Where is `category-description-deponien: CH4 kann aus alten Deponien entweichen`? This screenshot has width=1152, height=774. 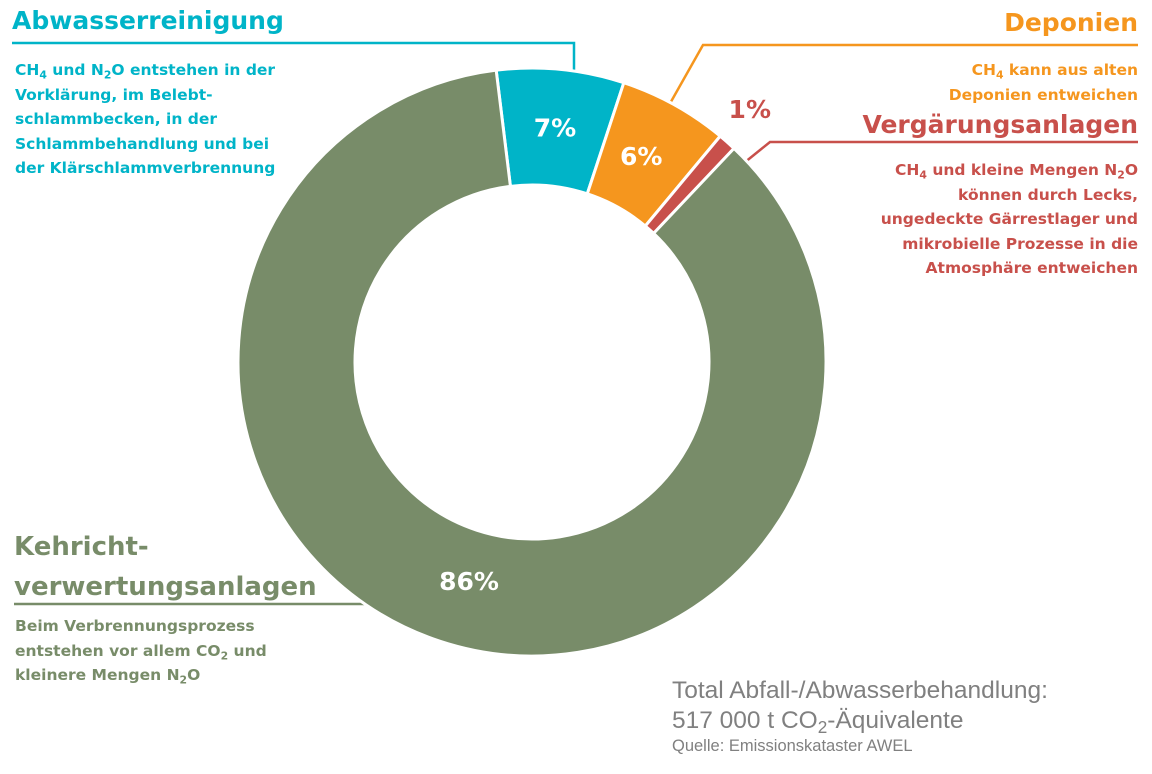
category-description-deponien: CH4 kann aus alten Deponien entweichen is located at coordinates (1008, 82).